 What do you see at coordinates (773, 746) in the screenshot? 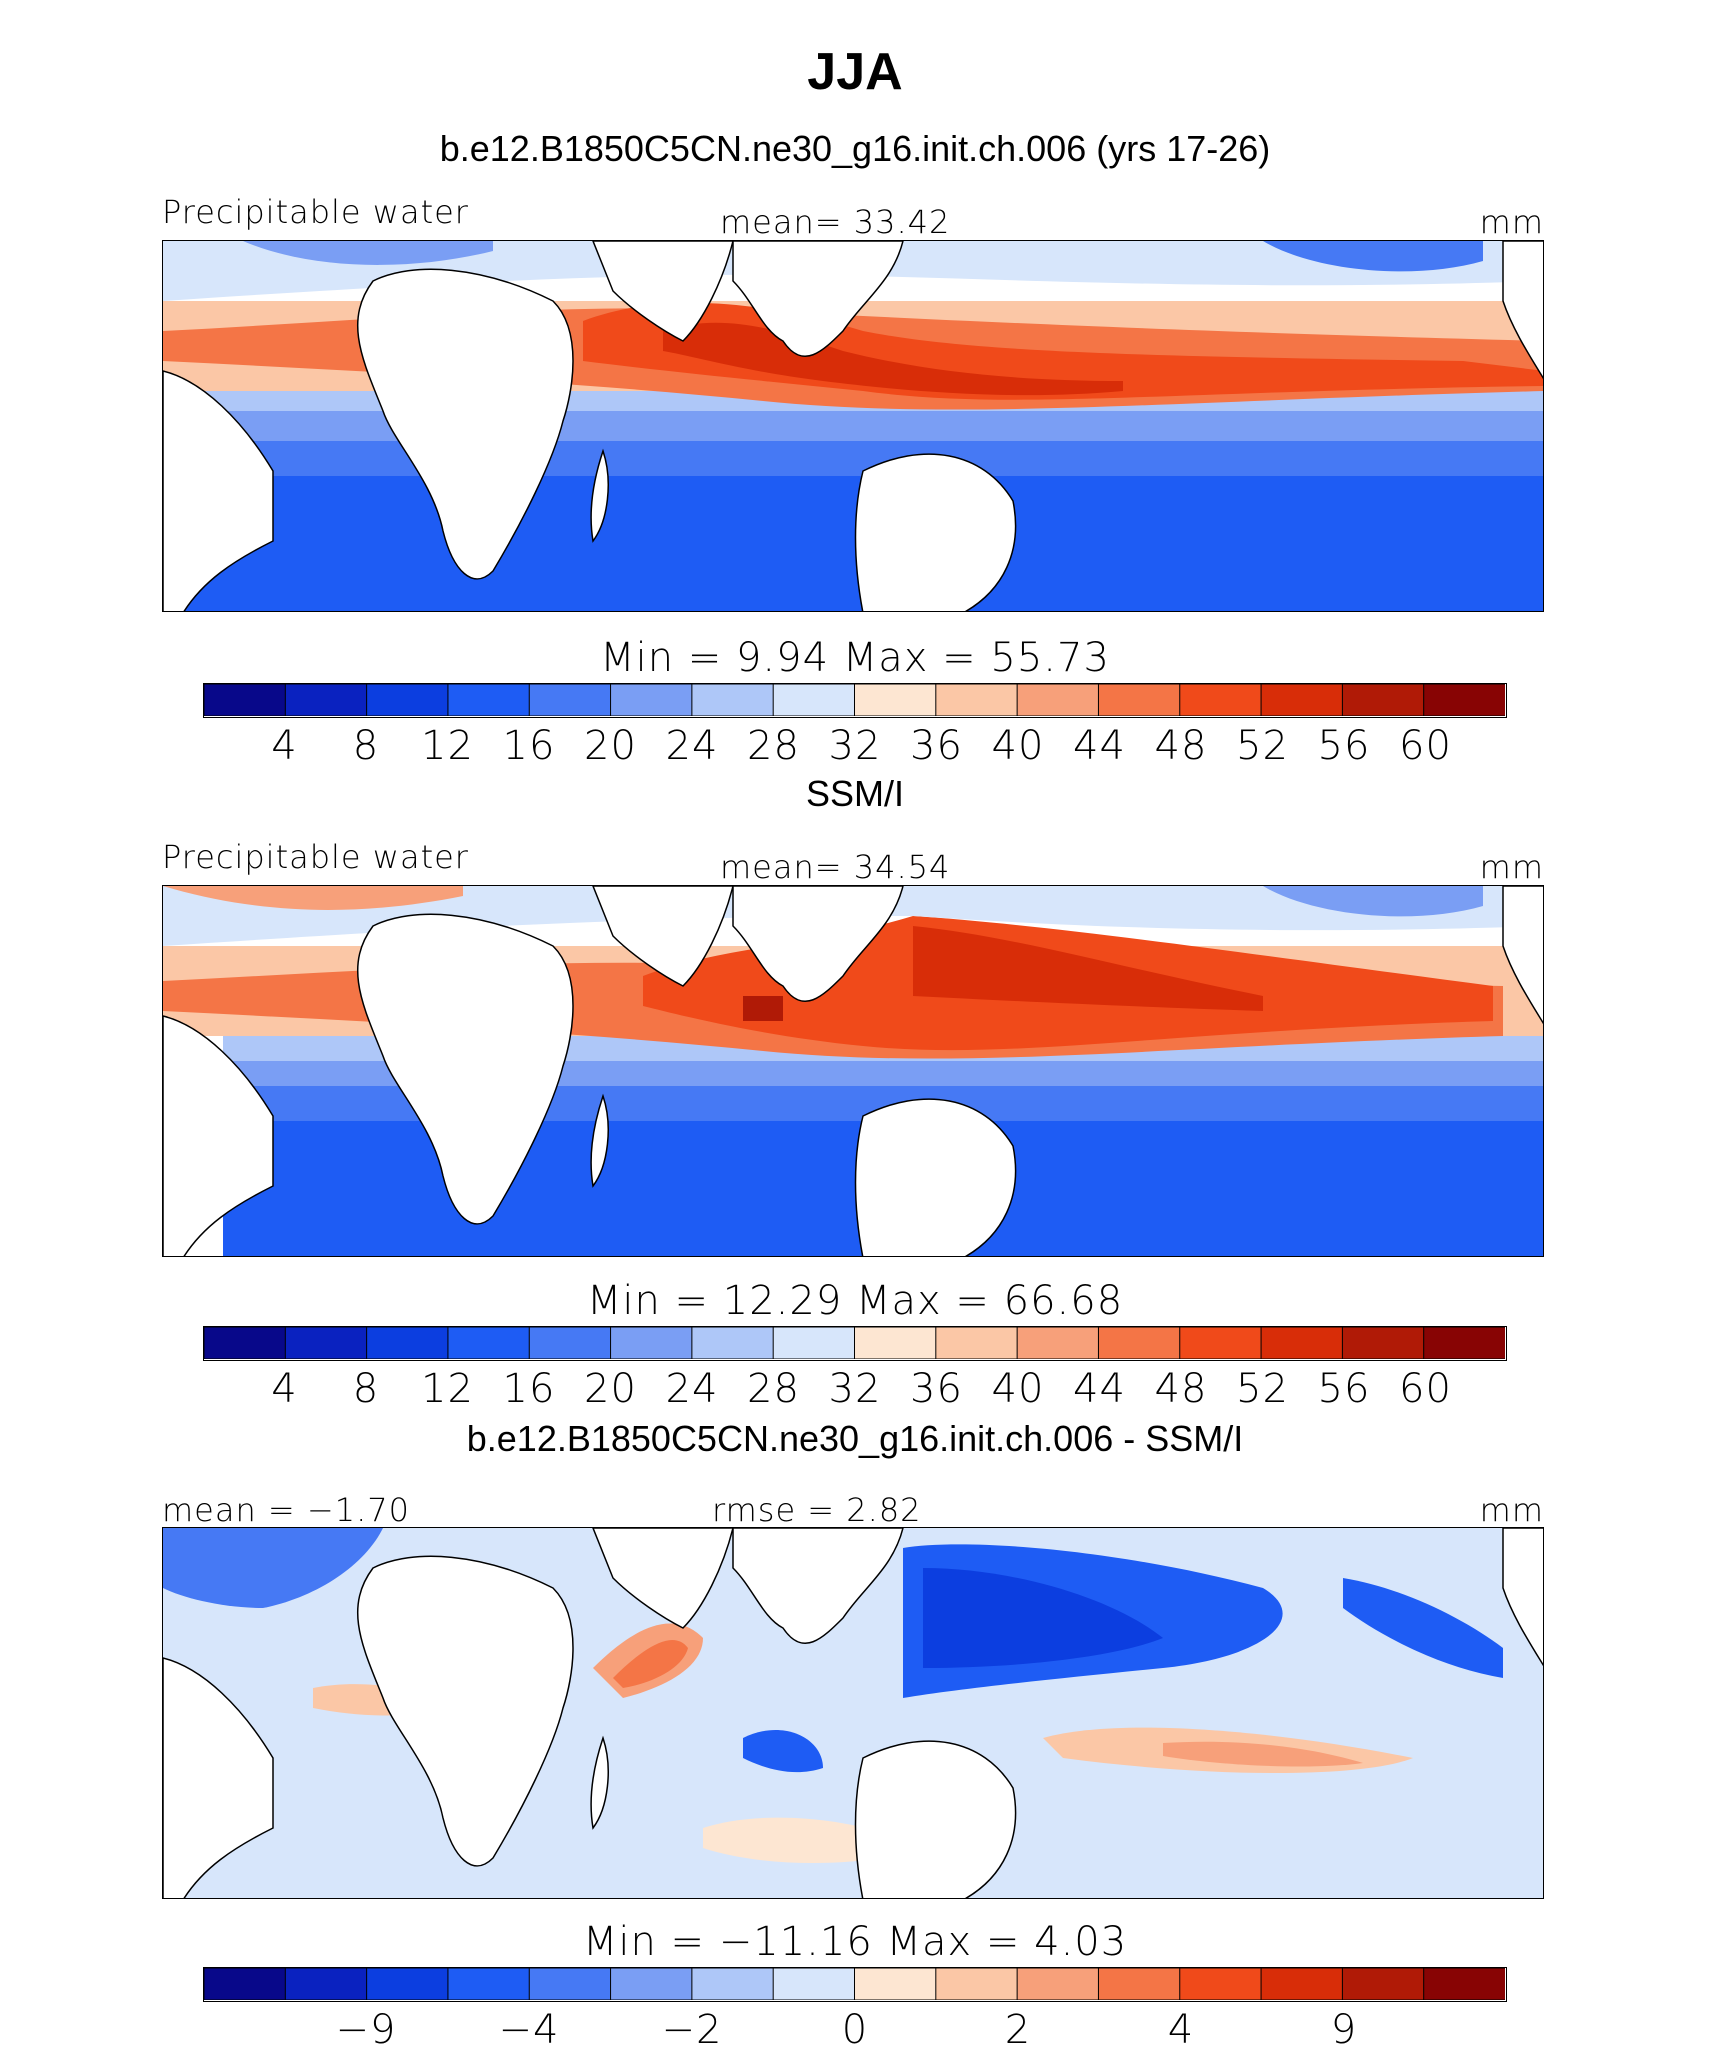
I see `colorbar-tick-label: 28` at bounding box center [773, 746].